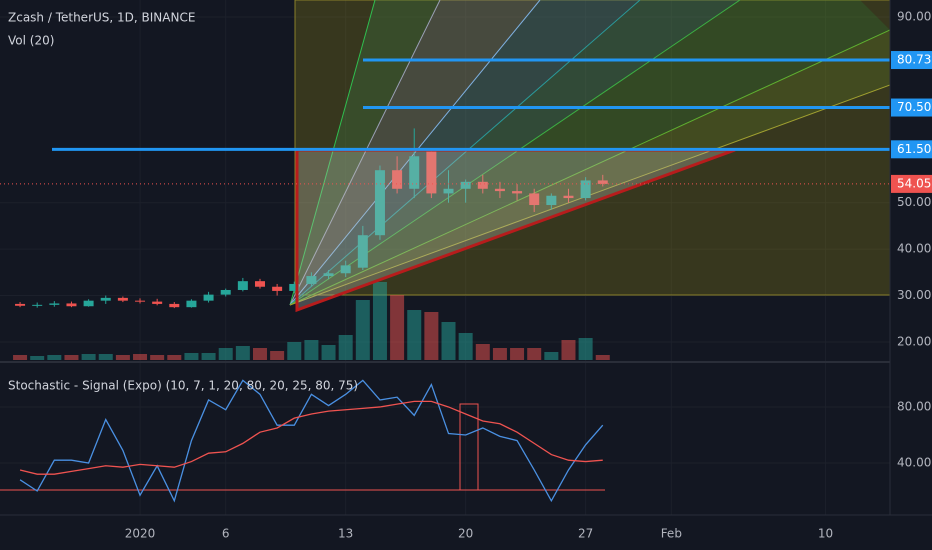 Image resolution: width=932 pixels, height=550 pixels. I want to click on last-price-label: 54.05, so click(914, 183).